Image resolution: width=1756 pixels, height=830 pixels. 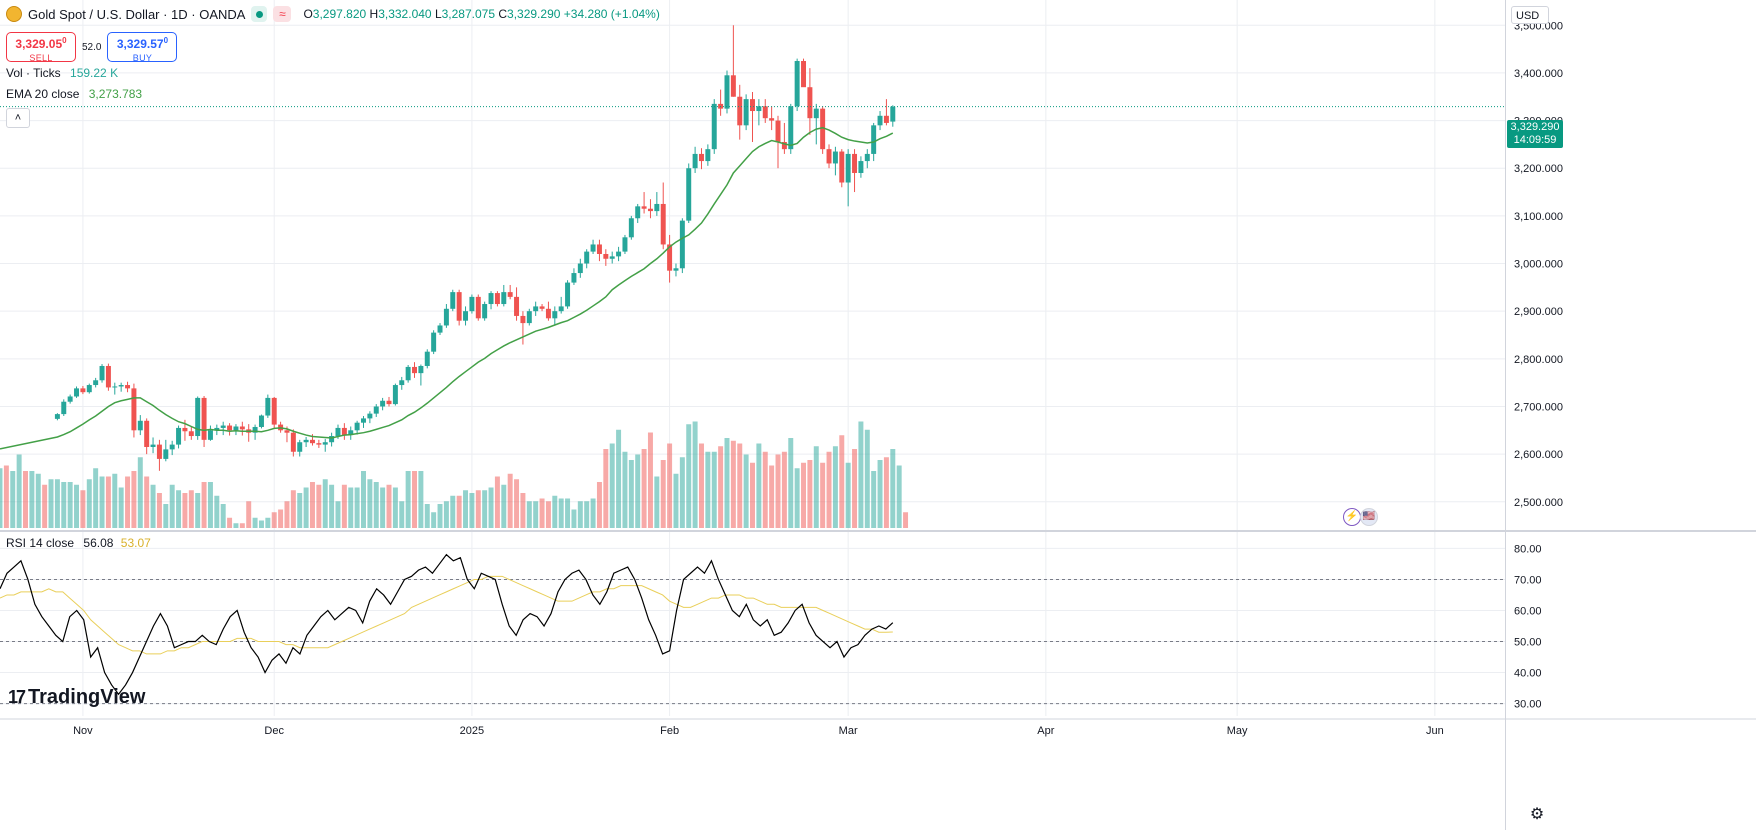 I want to click on us-flag-event-icon: 🇺🇸, so click(x=1369, y=517).